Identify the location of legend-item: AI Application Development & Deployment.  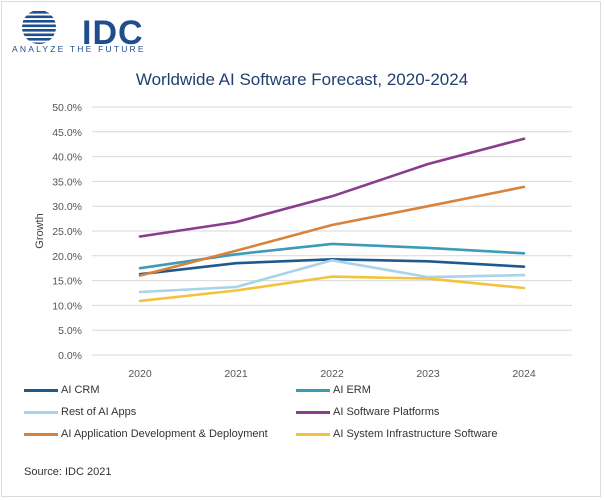
(146, 434).